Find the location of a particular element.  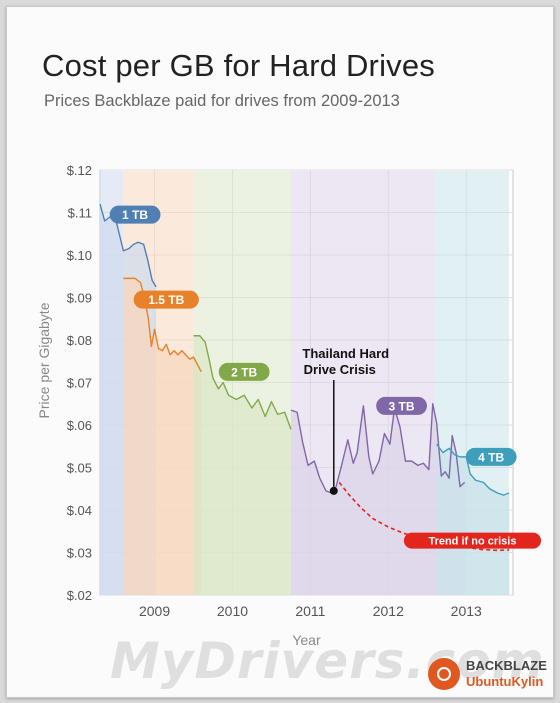

series-label-text: 4 TB is located at coordinates (491, 457).